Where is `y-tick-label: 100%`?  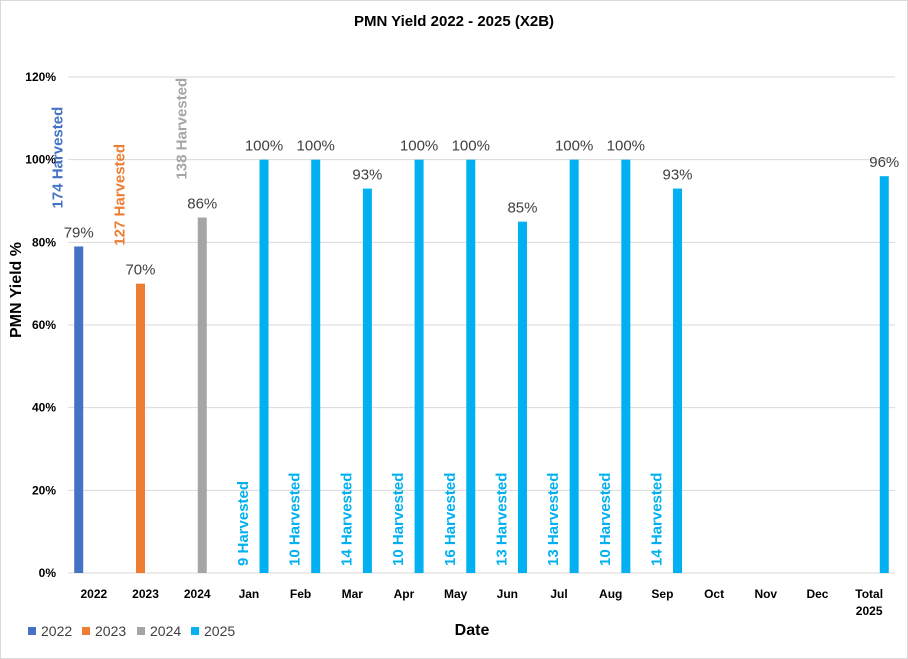 y-tick-label: 100% is located at coordinates (40, 160).